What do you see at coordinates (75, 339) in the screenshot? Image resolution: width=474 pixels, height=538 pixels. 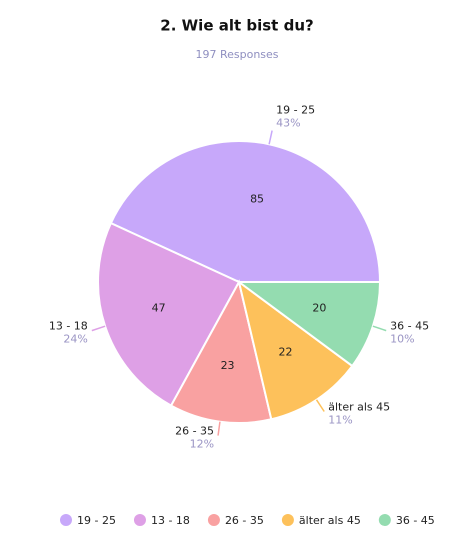 I see `slice-percent: 24%` at bounding box center [75, 339].